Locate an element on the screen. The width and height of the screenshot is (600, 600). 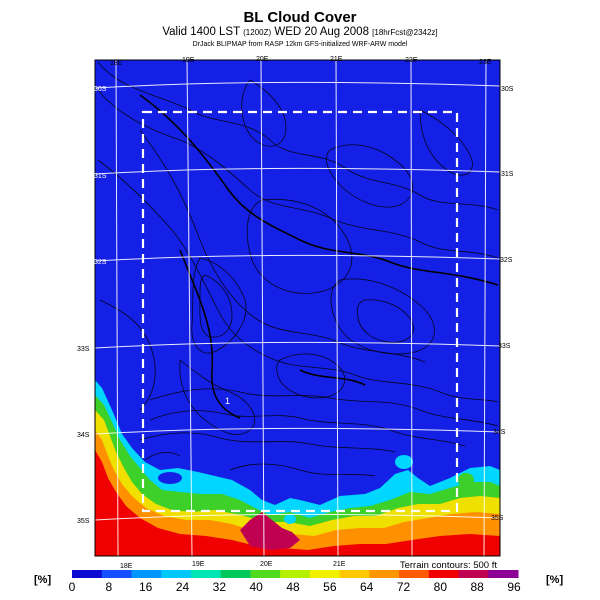
lat-label-right: 33S is located at coordinates (504, 346).